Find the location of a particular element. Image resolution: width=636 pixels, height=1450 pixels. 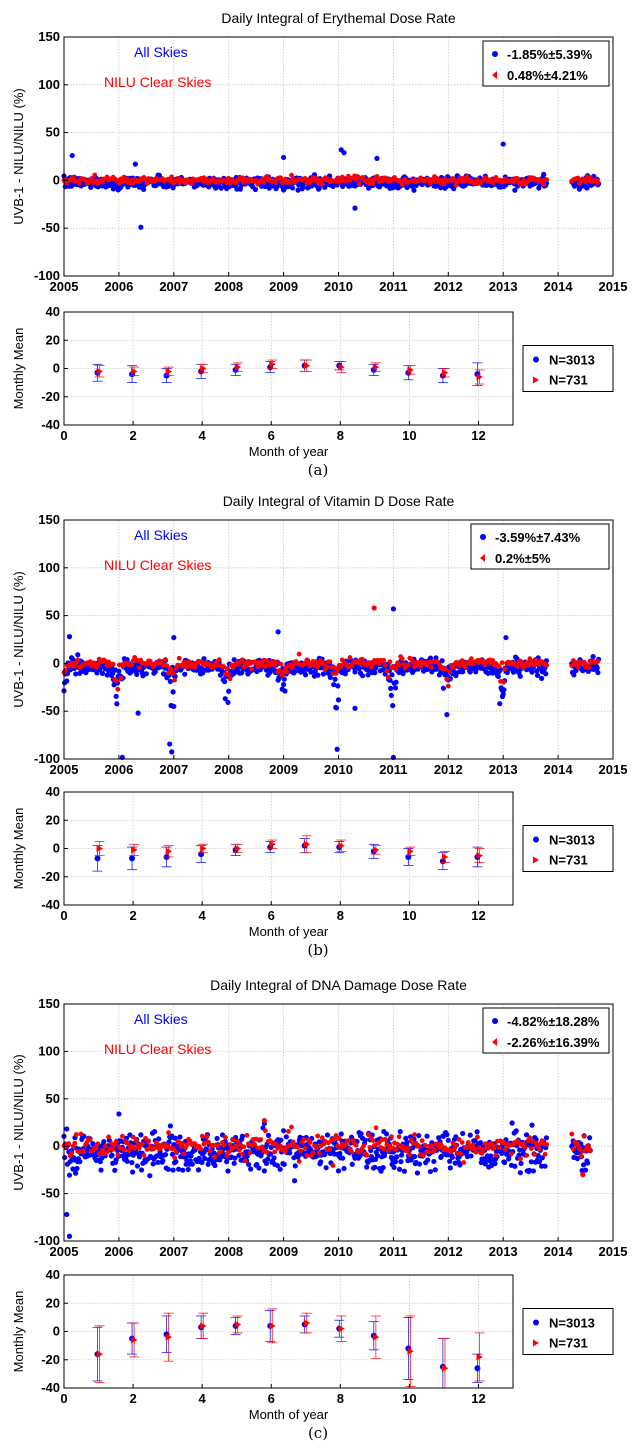

figure-caption: (c) is located at coordinates (318, 1433).